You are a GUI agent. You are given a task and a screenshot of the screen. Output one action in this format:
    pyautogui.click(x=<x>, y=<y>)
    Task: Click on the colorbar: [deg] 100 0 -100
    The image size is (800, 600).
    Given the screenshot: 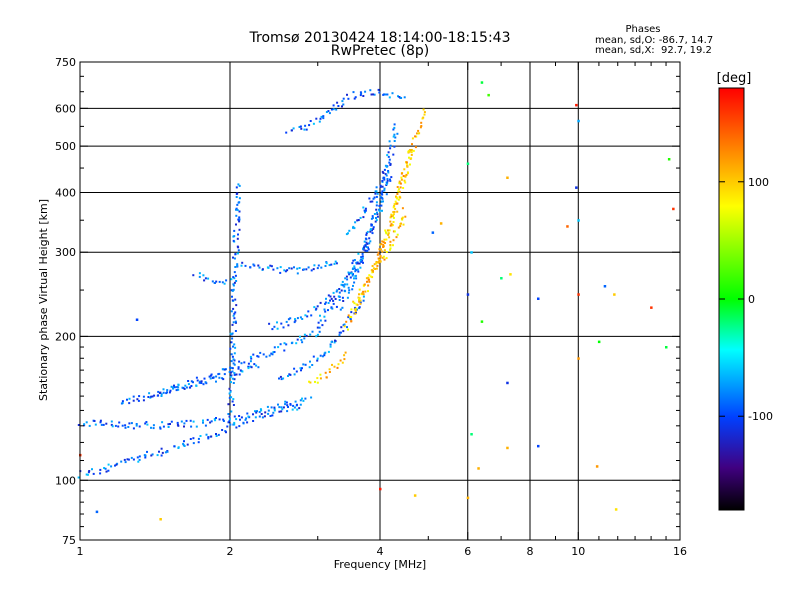 What is the action you would take?
    pyautogui.click(x=745, y=291)
    